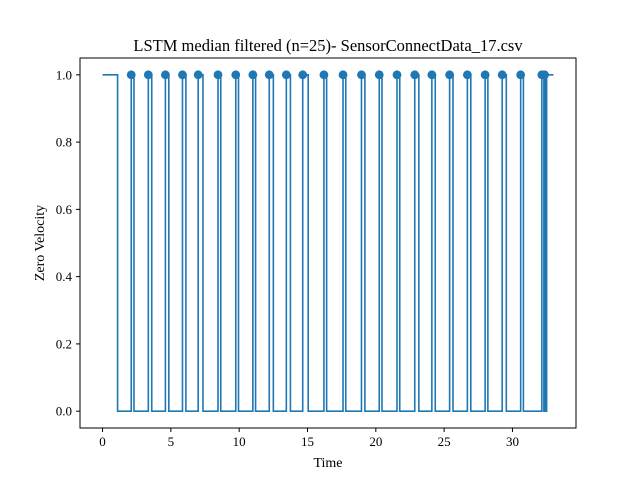 This screenshot has width=640, height=480. What do you see at coordinates (375, 441) in the screenshot?
I see `x-tick-label: 20` at bounding box center [375, 441].